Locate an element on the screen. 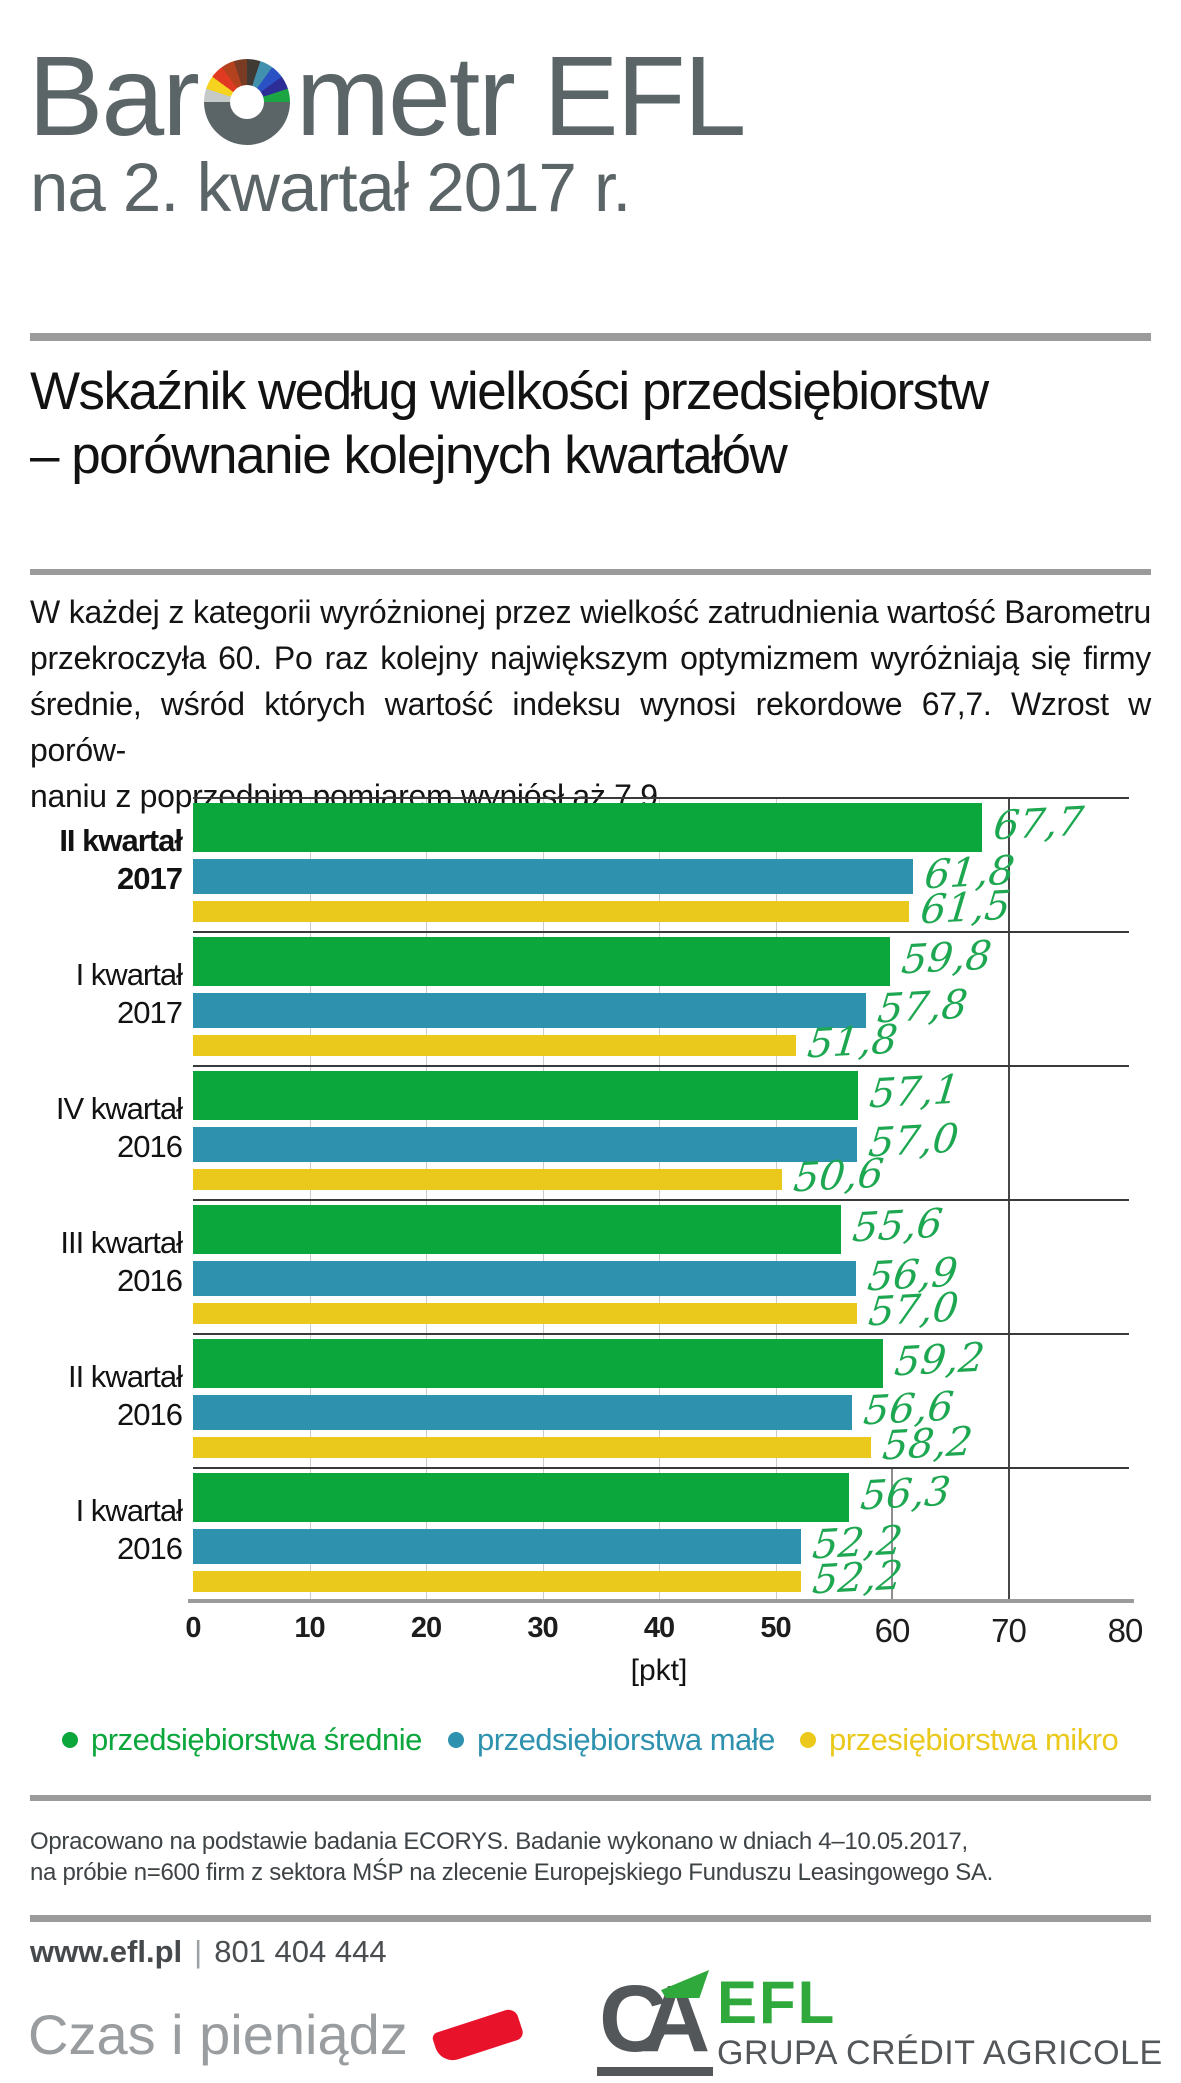 Image resolution: width=1181 pixels, height=2083 pixels. gridline-dark is located at coordinates (1008, 1198).